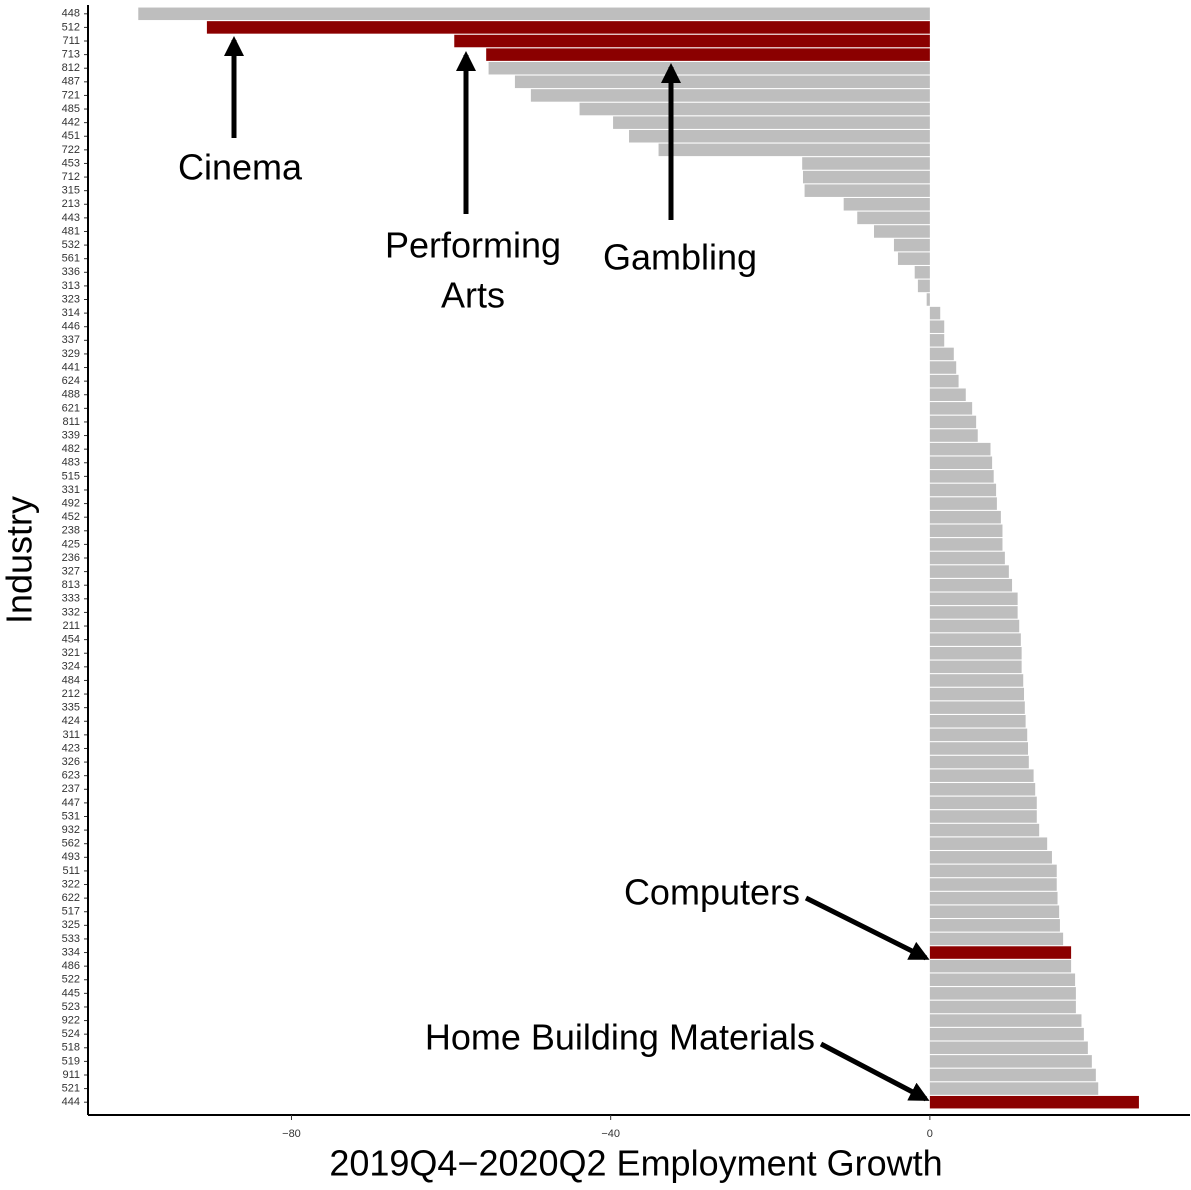 The height and width of the screenshot is (1190, 1191). I want to click on y-tick-label: 212, so click(71, 694).